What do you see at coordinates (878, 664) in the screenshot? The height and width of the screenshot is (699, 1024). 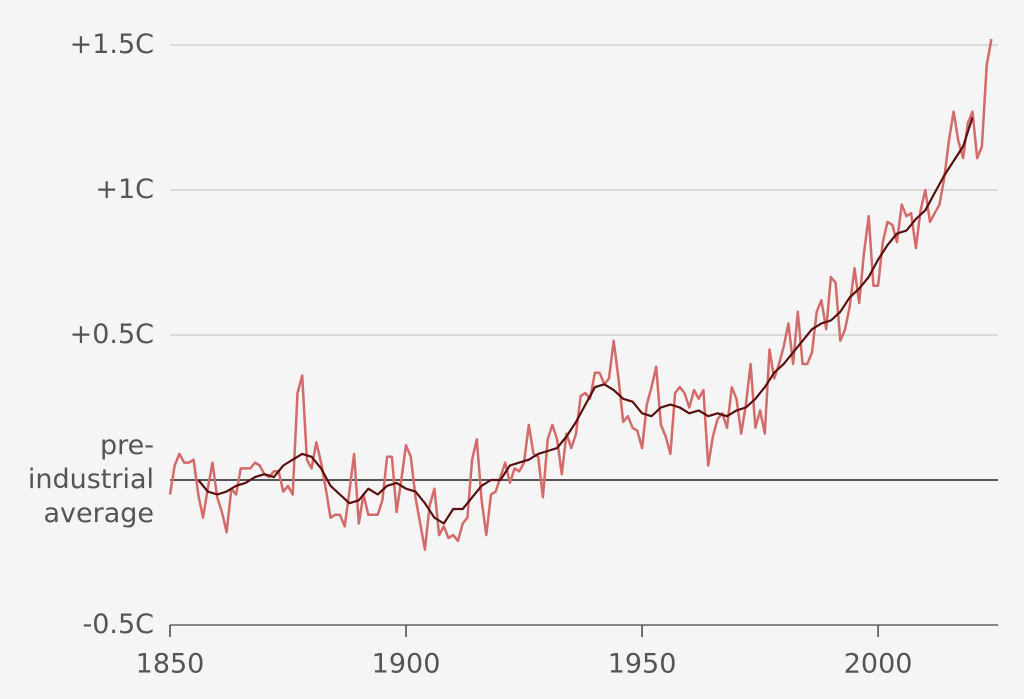 I see `x-tick-label: 2000` at bounding box center [878, 664].